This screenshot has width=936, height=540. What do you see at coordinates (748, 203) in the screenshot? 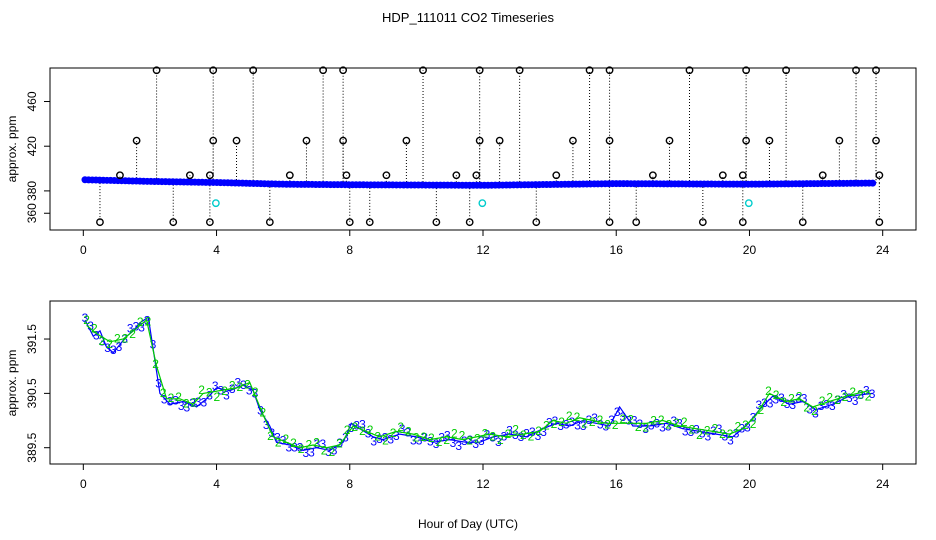
I see `flagged-point` at bounding box center [748, 203].